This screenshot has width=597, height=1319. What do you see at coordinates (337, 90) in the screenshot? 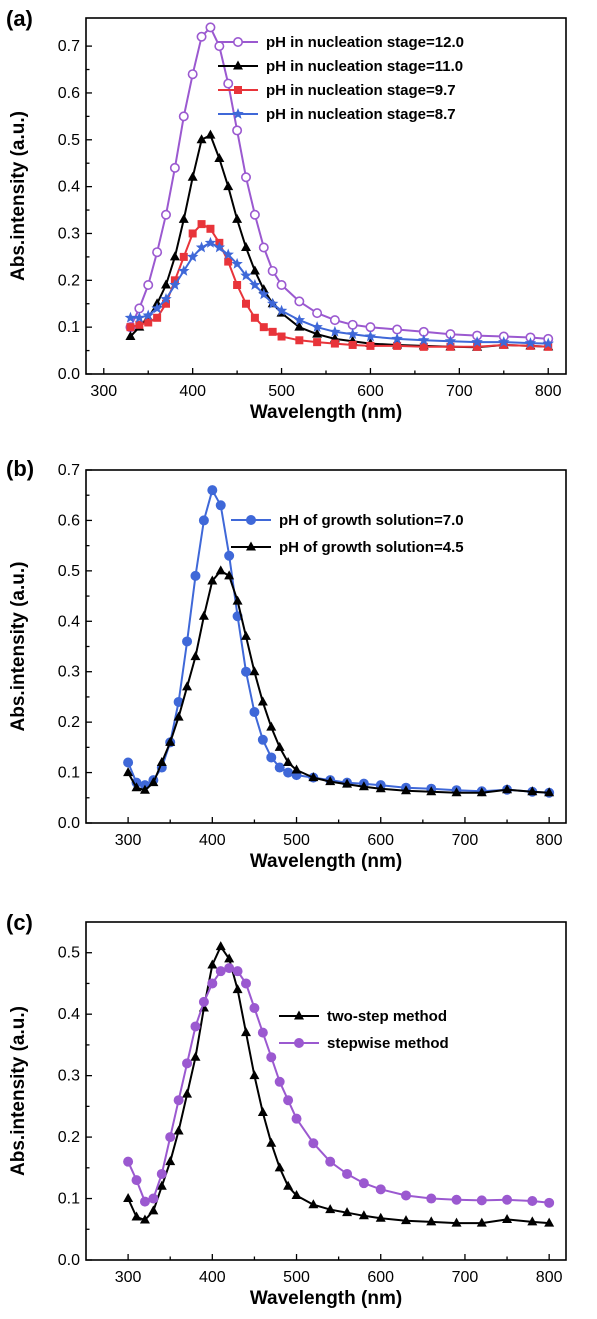
I see `legend-entry: pH in nucleation stage=9.7` at bounding box center [337, 90].